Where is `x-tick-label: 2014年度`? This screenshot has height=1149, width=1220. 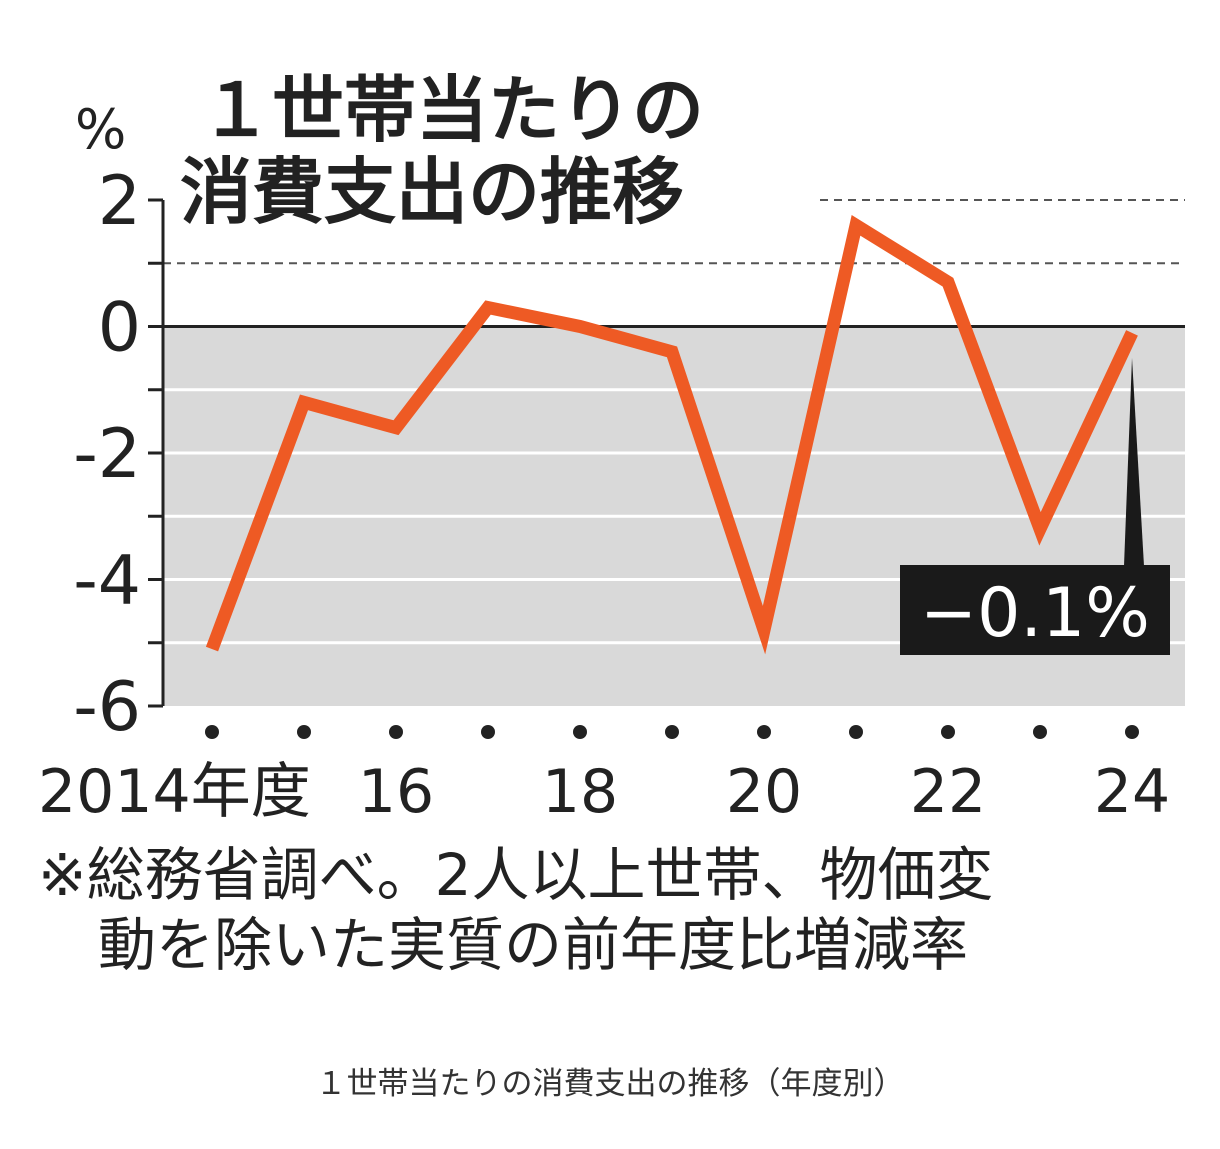
x-tick-label: 2014年度 is located at coordinates (174, 792).